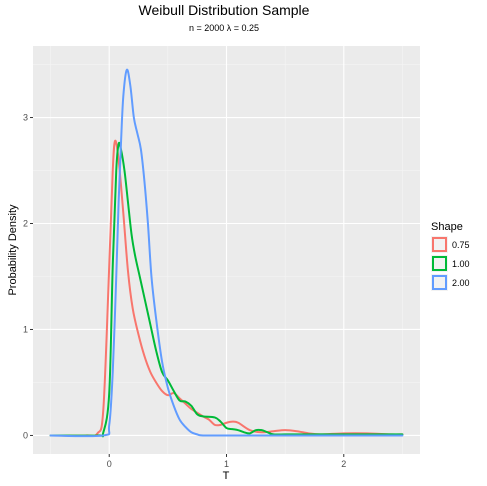 The height and width of the screenshot is (486, 487). What do you see at coordinates (450, 263) in the screenshot?
I see `legend-items: 0.75 1.00 2.00` at bounding box center [450, 263].